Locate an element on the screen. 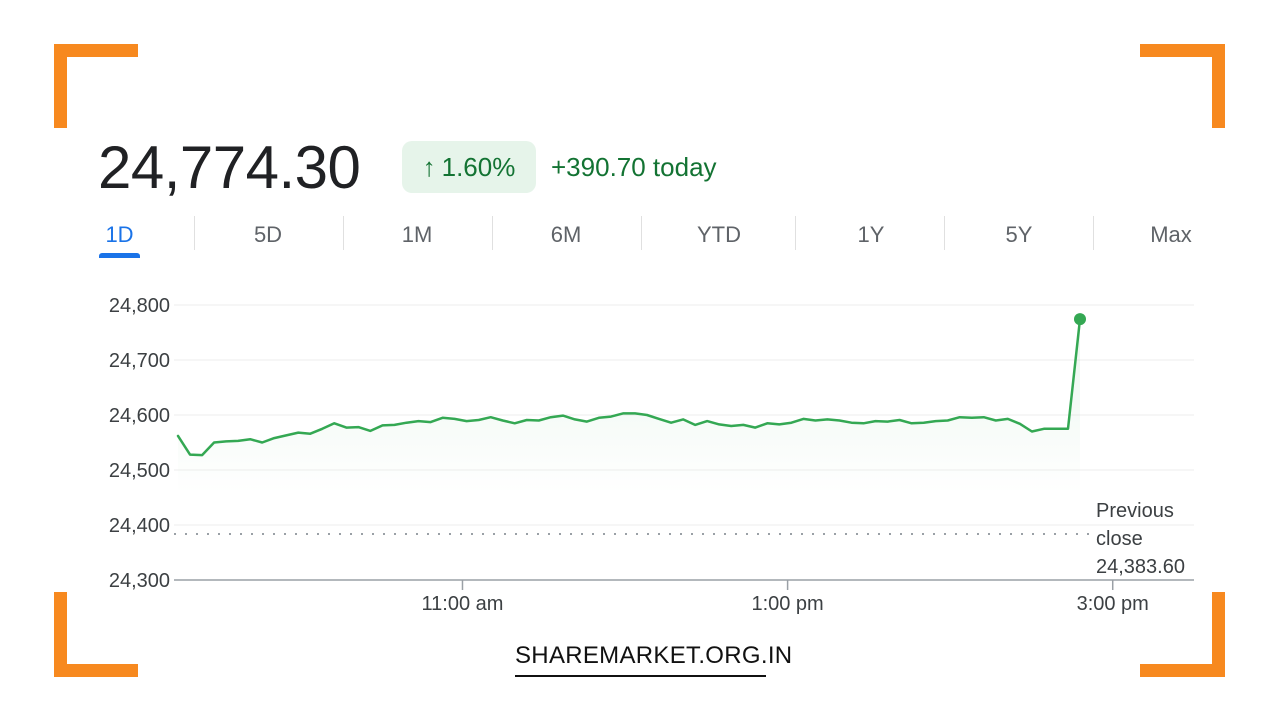 This screenshot has height=720, width=1280. tab-1d: 1D is located at coordinates (119, 234).